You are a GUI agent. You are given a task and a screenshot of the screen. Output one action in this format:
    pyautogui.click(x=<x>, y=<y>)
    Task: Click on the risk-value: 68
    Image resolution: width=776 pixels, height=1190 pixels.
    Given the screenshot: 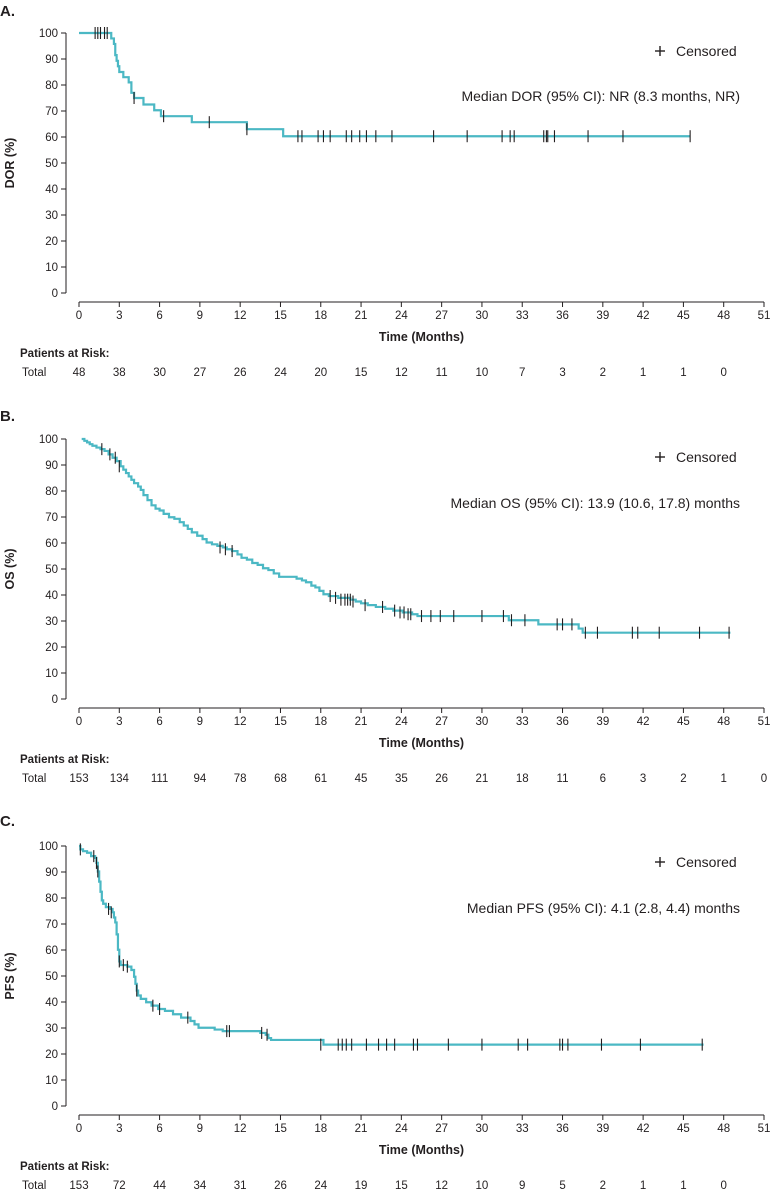 What is the action you would take?
    pyautogui.click(x=280, y=779)
    